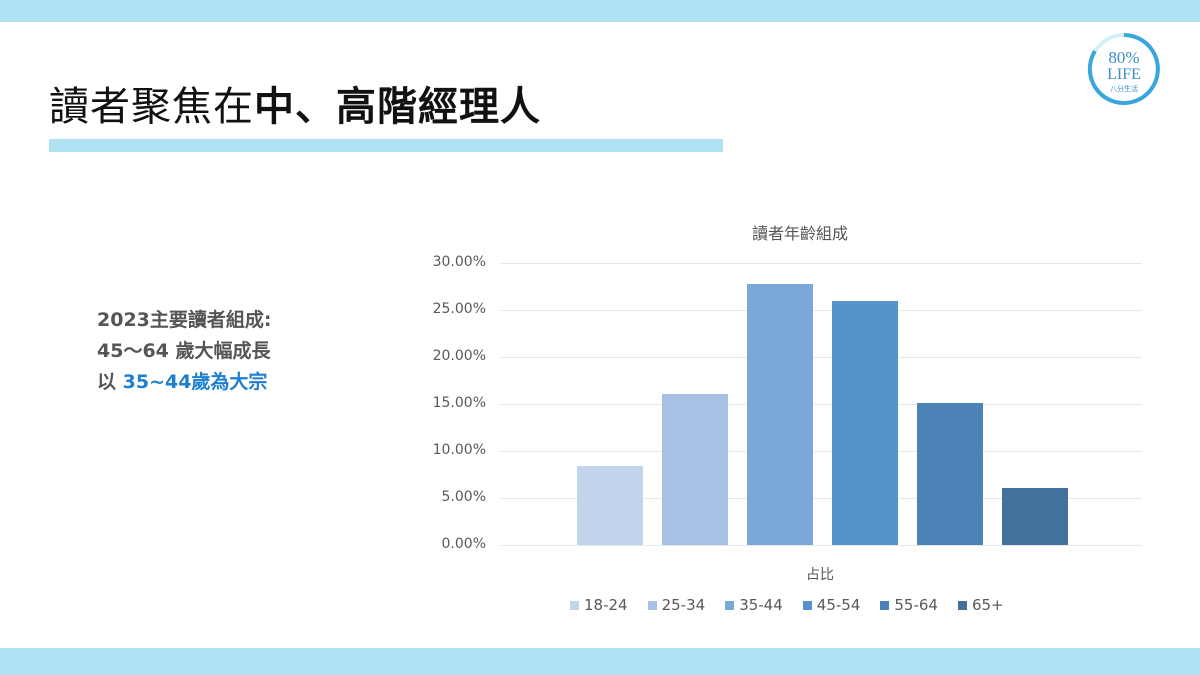  Describe the element at coordinates (799, 233) in the screenshot. I see `chart-title: 讀者年齡組成` at that location.